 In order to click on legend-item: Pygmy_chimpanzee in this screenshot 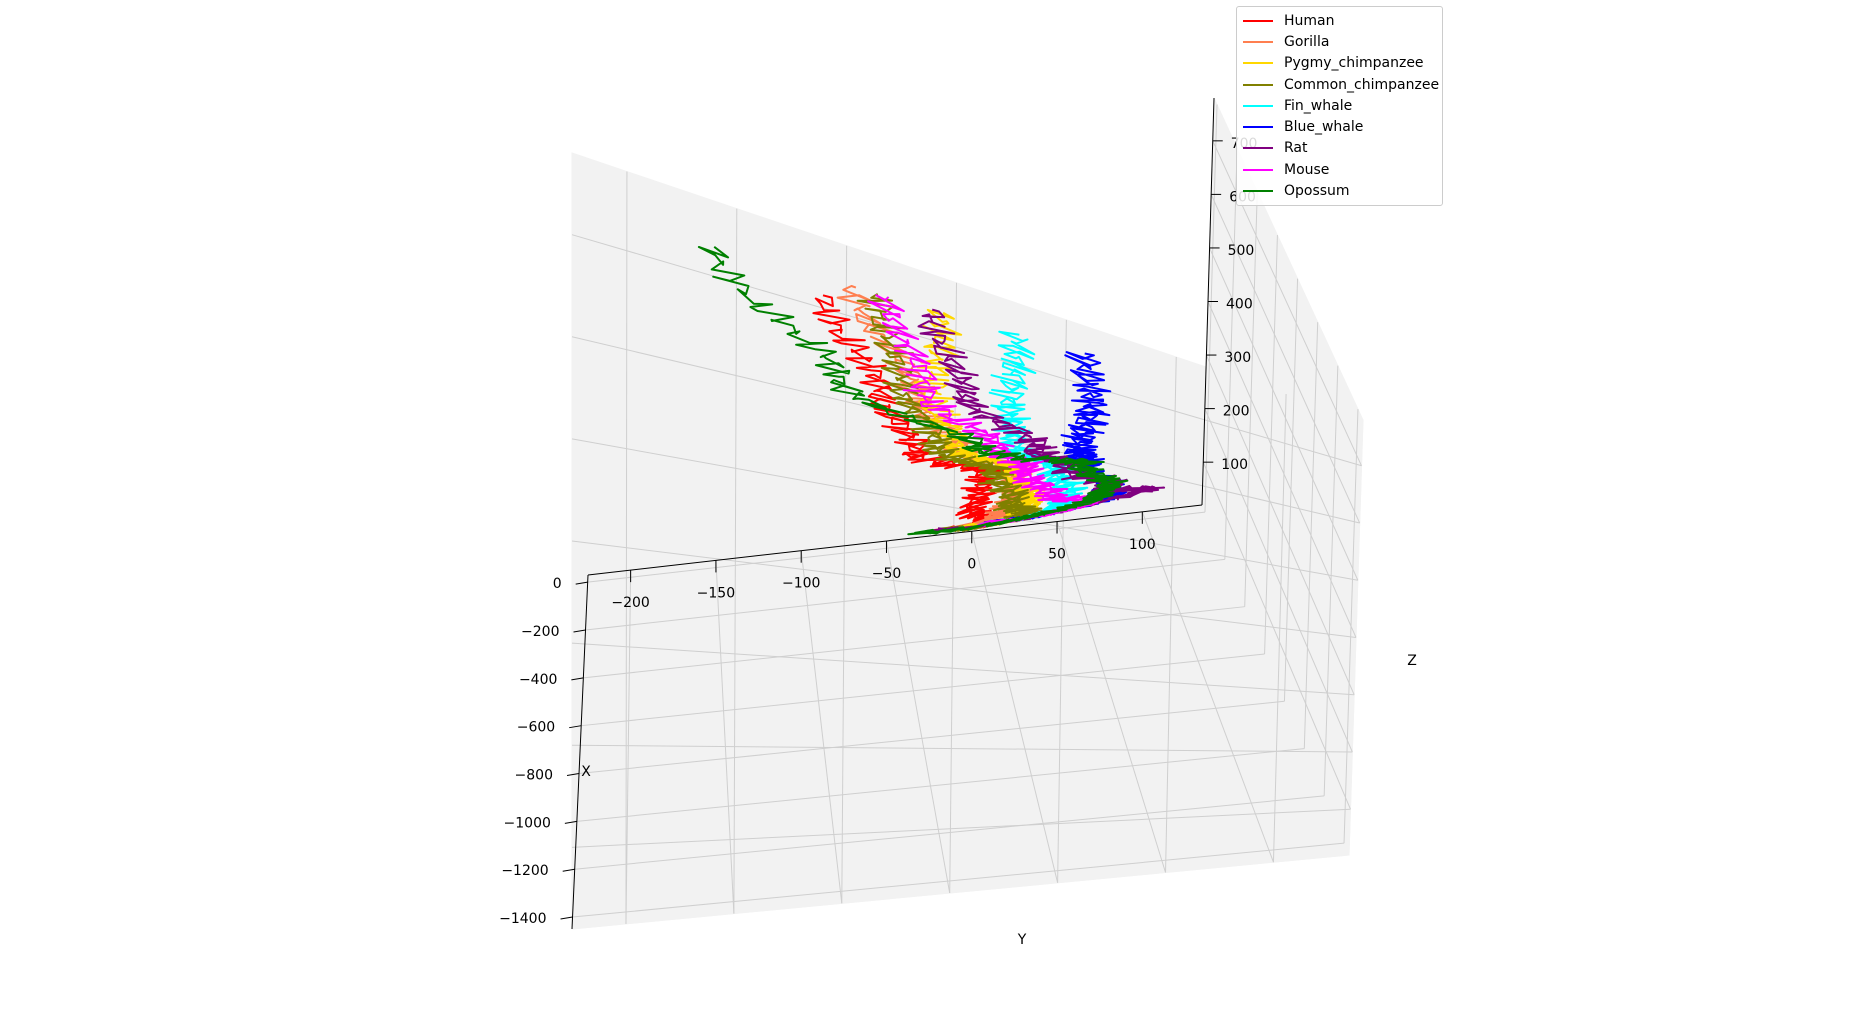, I will do `click(1339, 63)`.